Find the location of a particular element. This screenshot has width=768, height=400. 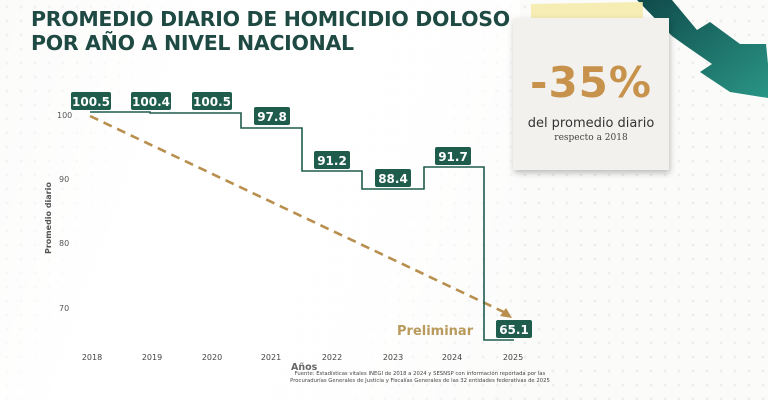

chart-title-line-2: POR AÑO A NIVEL NACIONAL is located at coordinates (192, 43).